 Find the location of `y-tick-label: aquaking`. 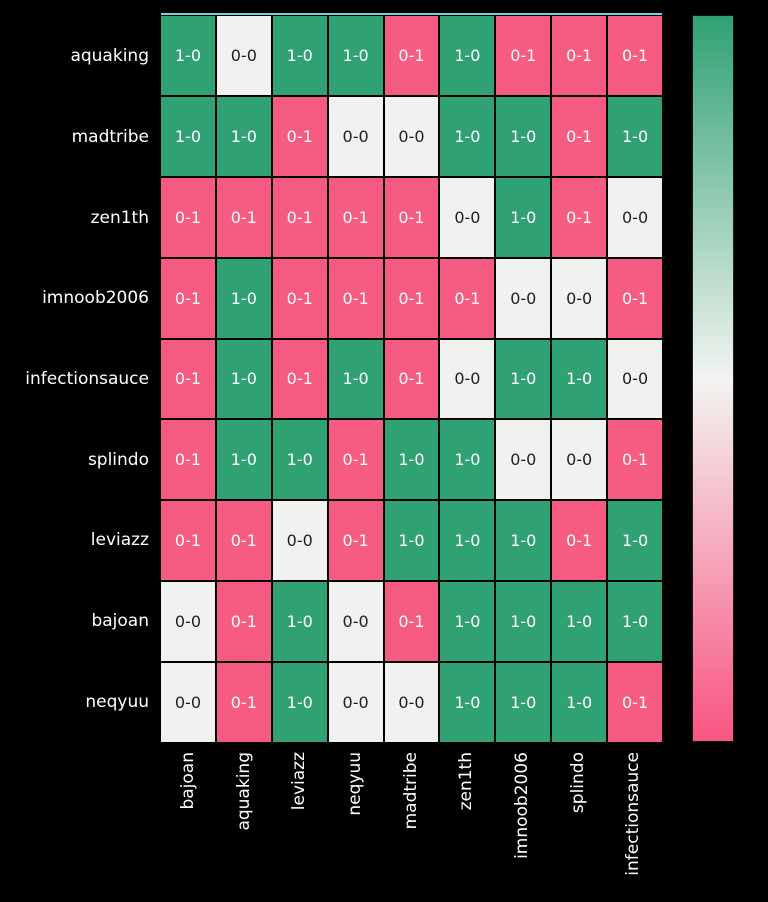

y-tick-label: aquaking is located at coordinates (109, 56).